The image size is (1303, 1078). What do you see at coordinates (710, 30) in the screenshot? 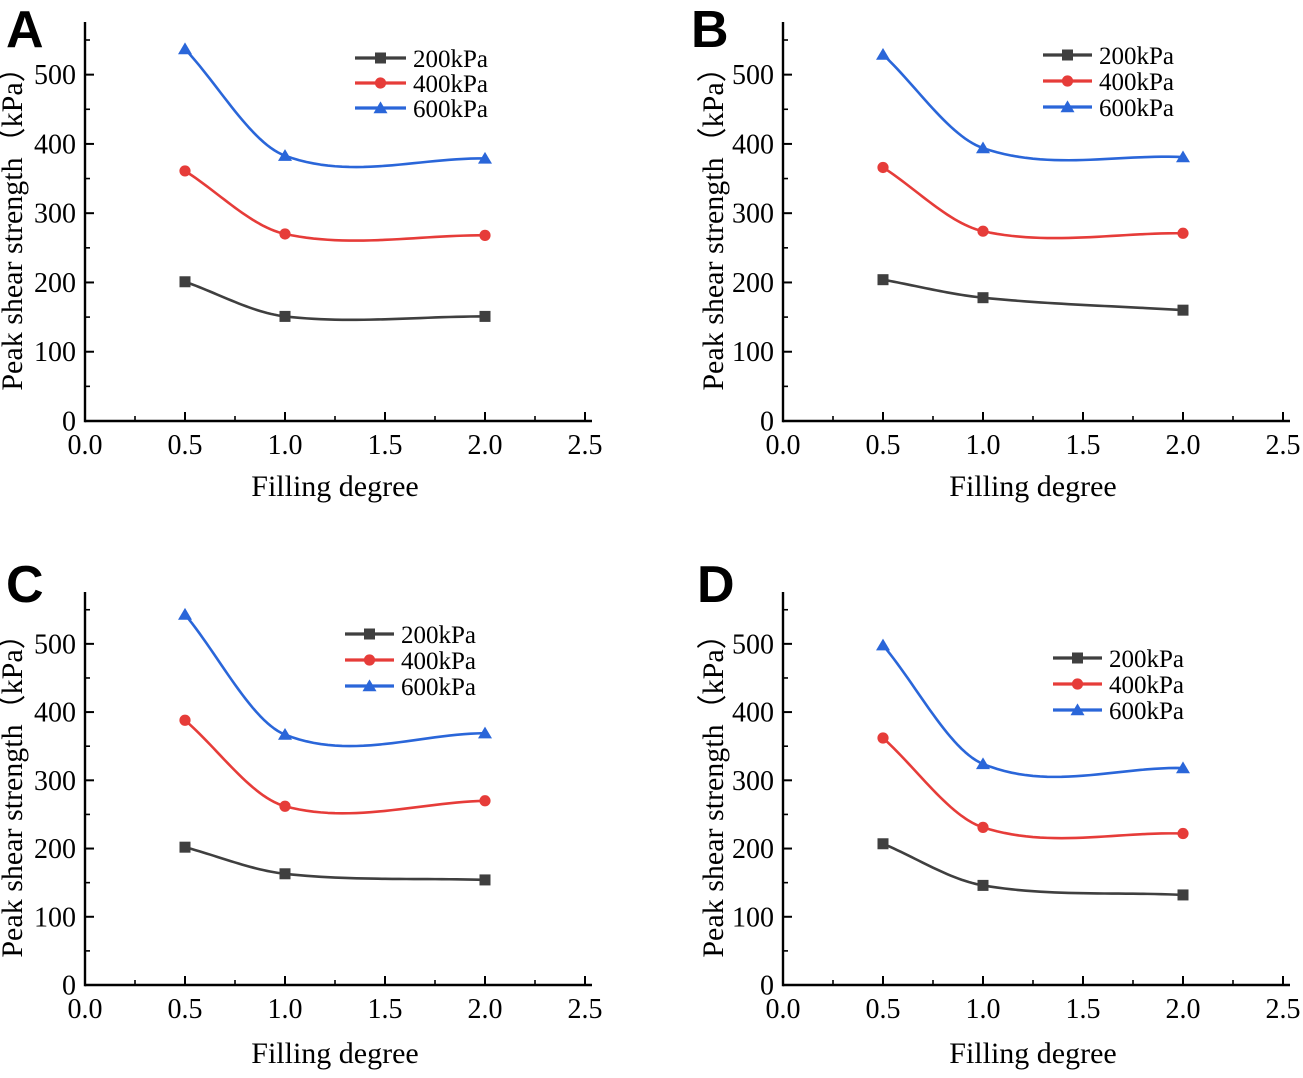
I see `panel-label-B: B` at bounding box center [710, 30].